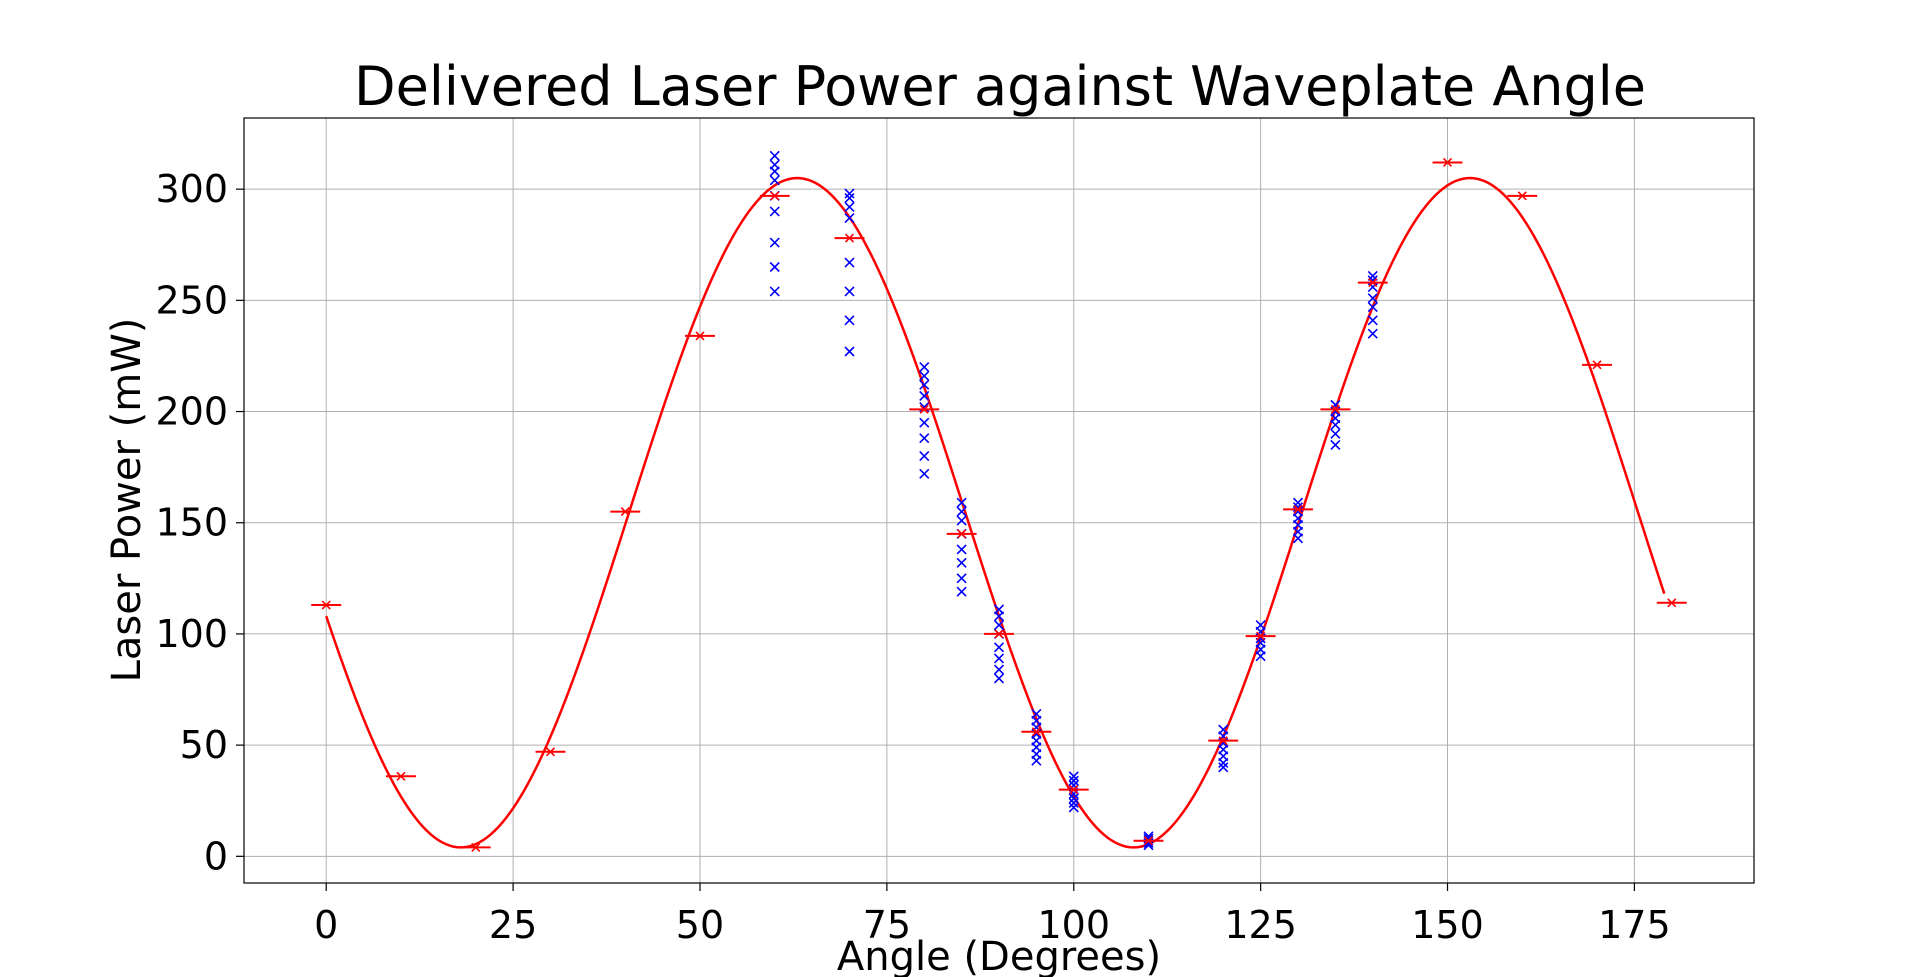 This screenshot has width=1920, height=977. I want to click on y-tick-label: 250, so click(191, 300).